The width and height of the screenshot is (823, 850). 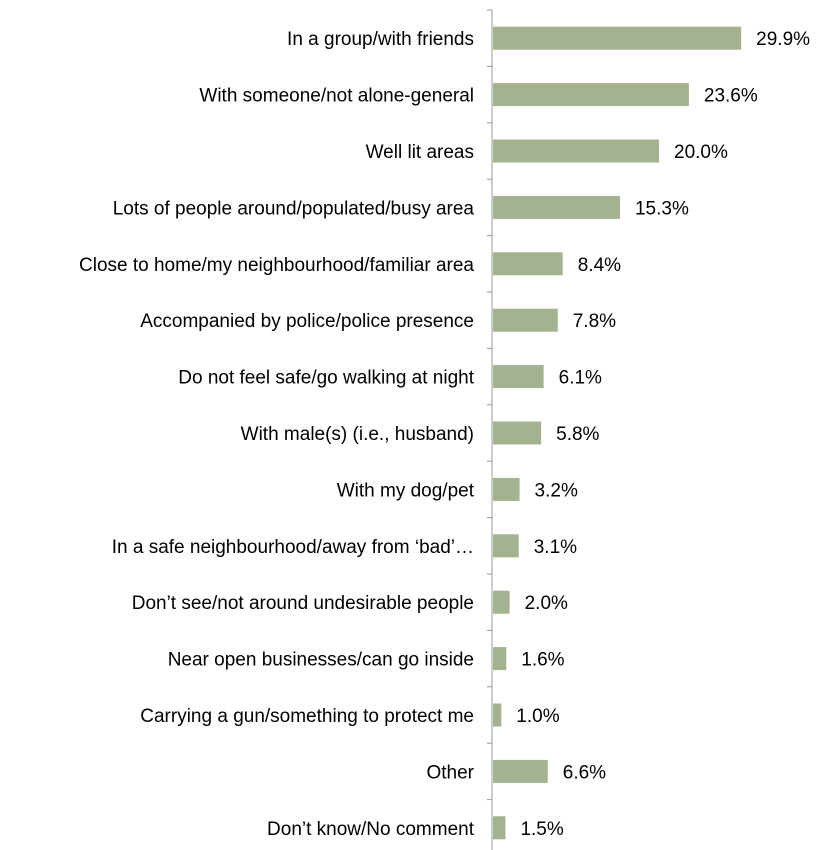 I want to click on category-label: Well lit areas, so click(x=420, y=152).